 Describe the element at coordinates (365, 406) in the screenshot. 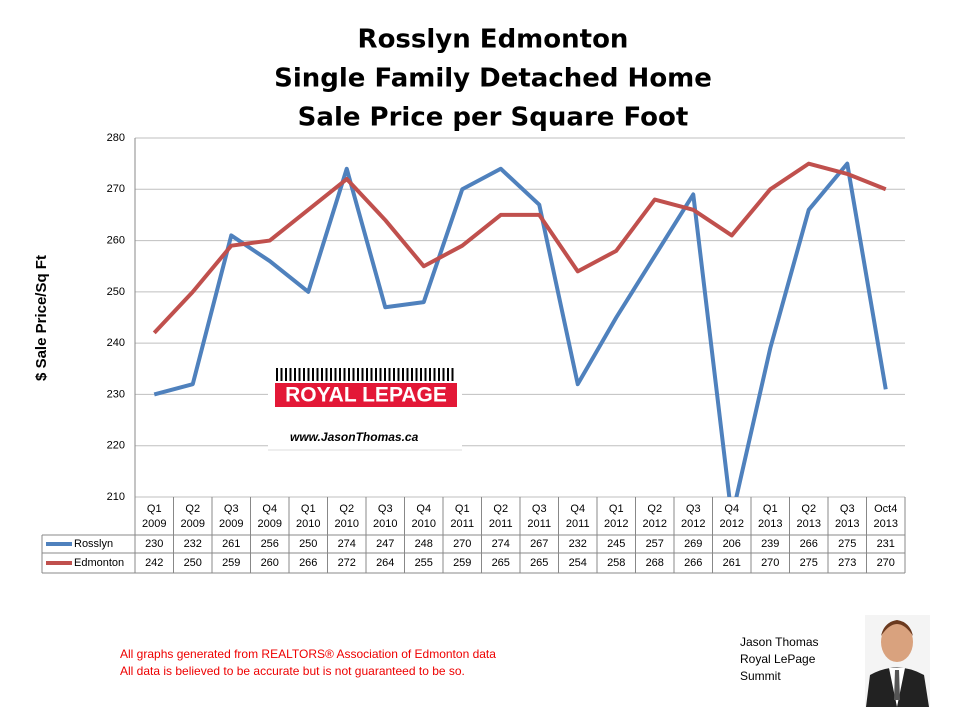

I see `logo: ROYAL LEPAGE www.JasonThomas.ca` at that location.